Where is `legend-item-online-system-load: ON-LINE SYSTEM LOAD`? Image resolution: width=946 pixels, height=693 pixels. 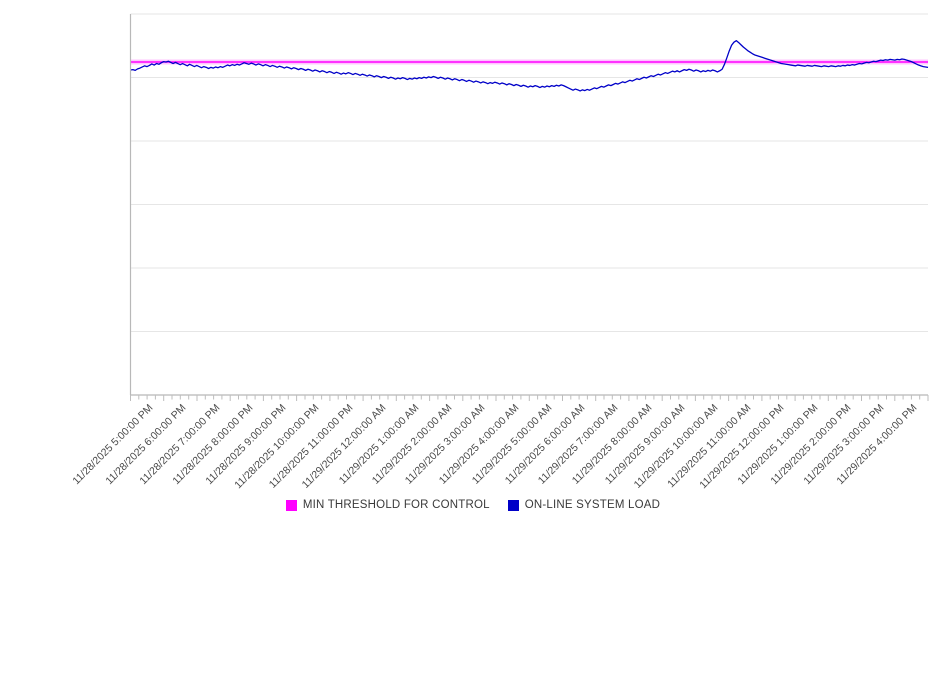 legend-item-online-system-load: ON-LINE SYSTEM LOAD is located at coordinates (584, 505).